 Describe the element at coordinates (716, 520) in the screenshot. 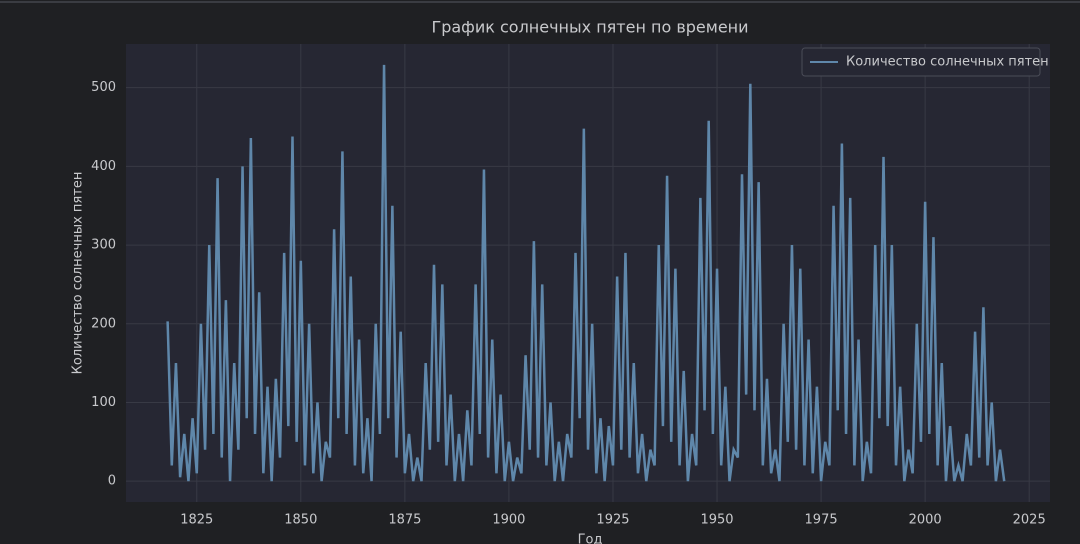

I see `x-tick-label: 1950` at that location.